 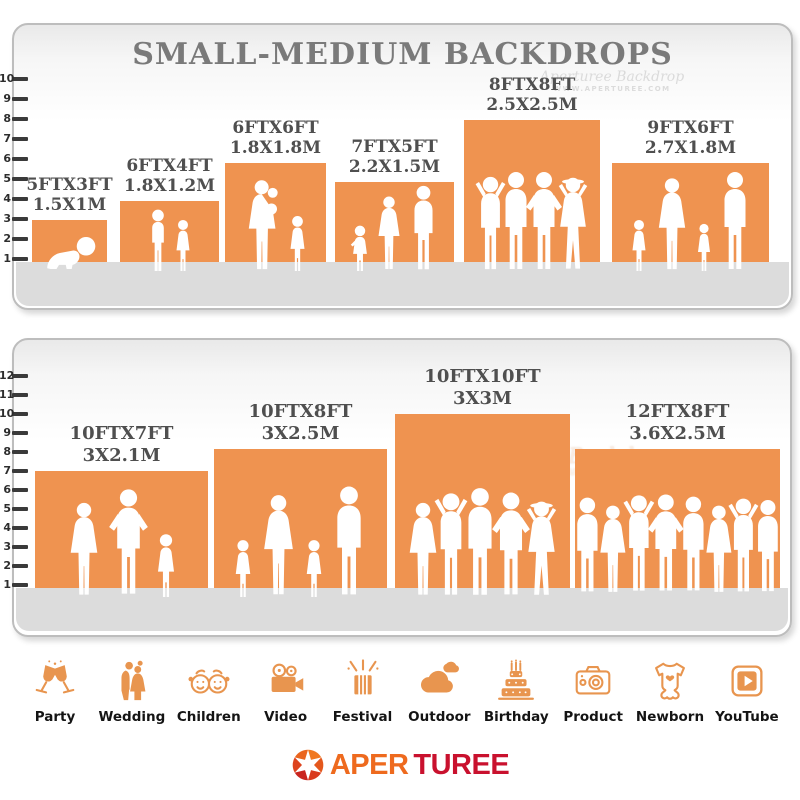 What do you see at coordinates (300, 412) in the screenshot?
I see `size-ft-label: 10FTX8FT` at bounding box center [300, 412].